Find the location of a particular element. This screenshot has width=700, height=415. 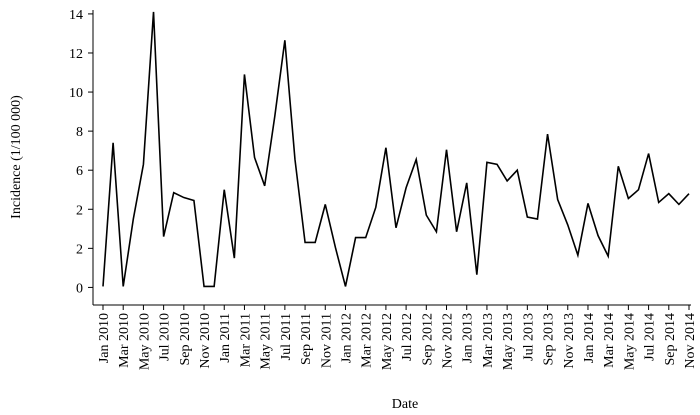

x-tick-label: May 2012 is located at coordinates (387, 341).